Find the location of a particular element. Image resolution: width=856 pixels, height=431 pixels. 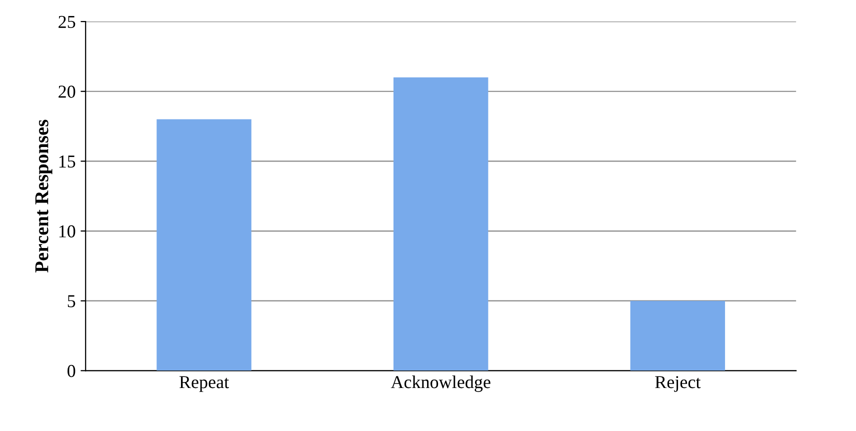

y-tick-label: 20 is located at coordinates (67, 92).